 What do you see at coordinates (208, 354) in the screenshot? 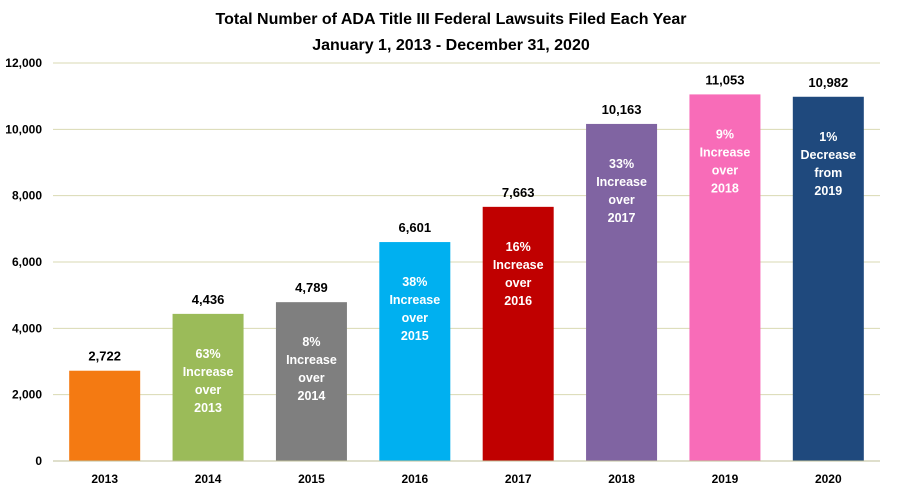
I see `annotation-line: 63%` at bounding box center [208, 354].